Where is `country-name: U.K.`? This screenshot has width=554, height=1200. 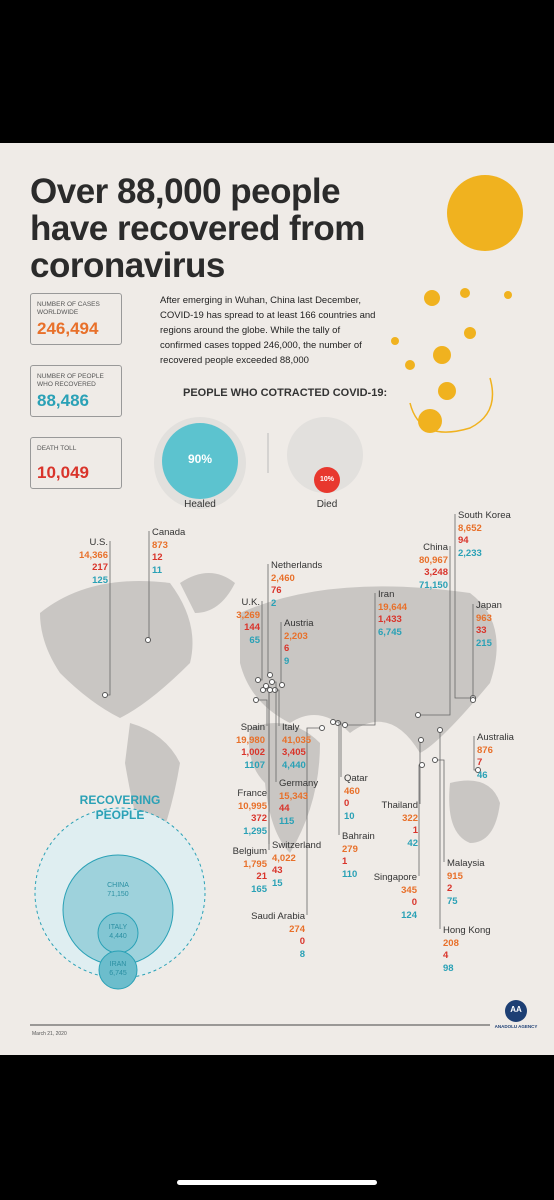 country-name: U.K. is located at coordinates (250, 602).